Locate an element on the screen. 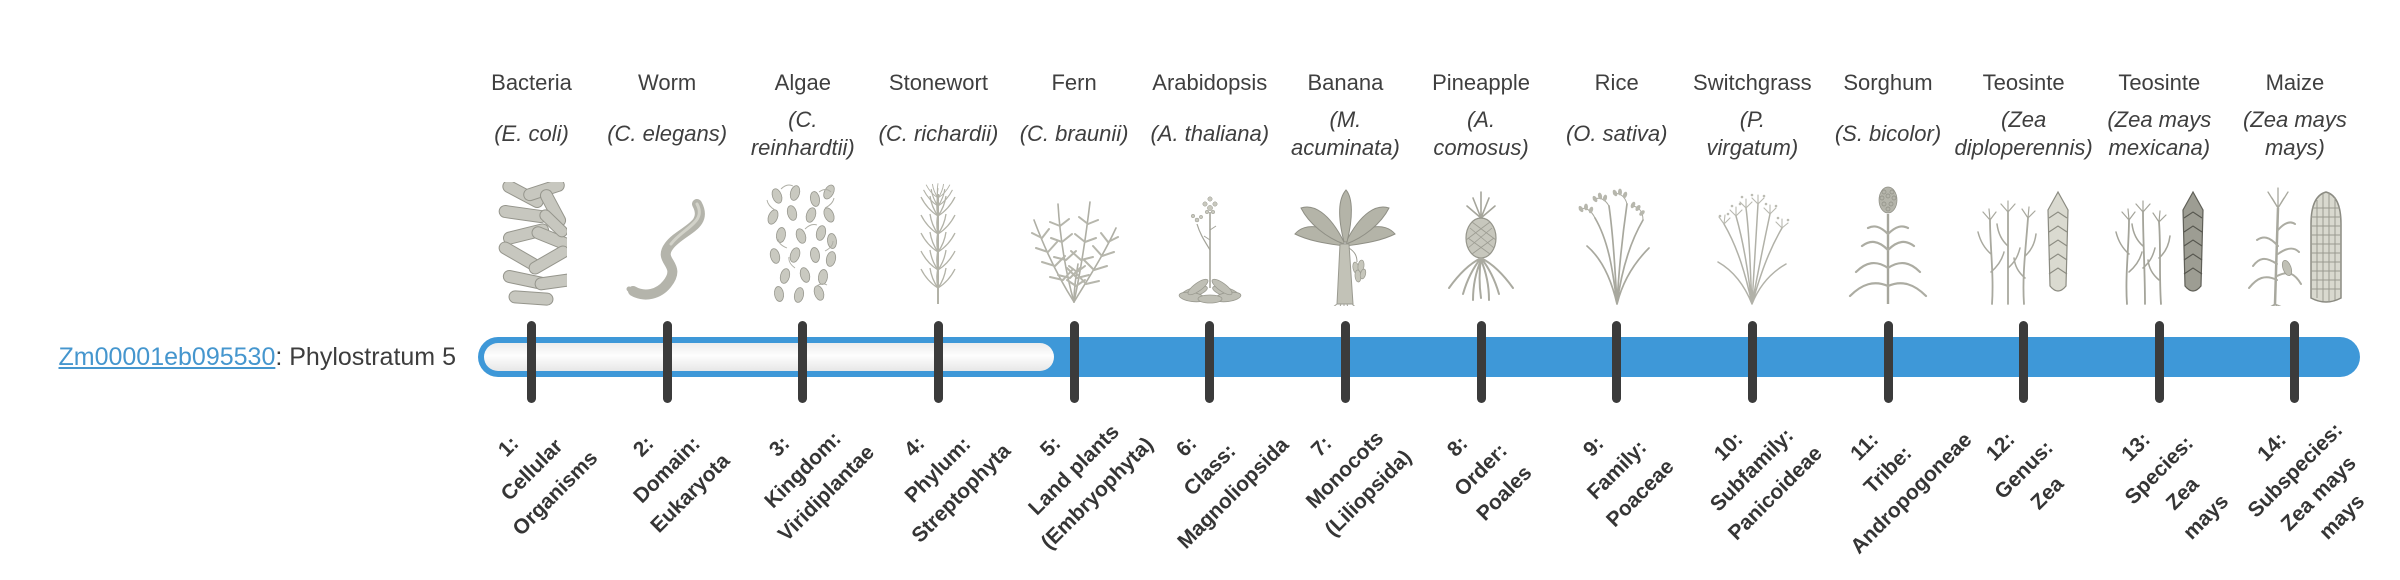 The height and width of the screenshot is (580, 2400). stonewort-icon is located at coordinates (938, 240).